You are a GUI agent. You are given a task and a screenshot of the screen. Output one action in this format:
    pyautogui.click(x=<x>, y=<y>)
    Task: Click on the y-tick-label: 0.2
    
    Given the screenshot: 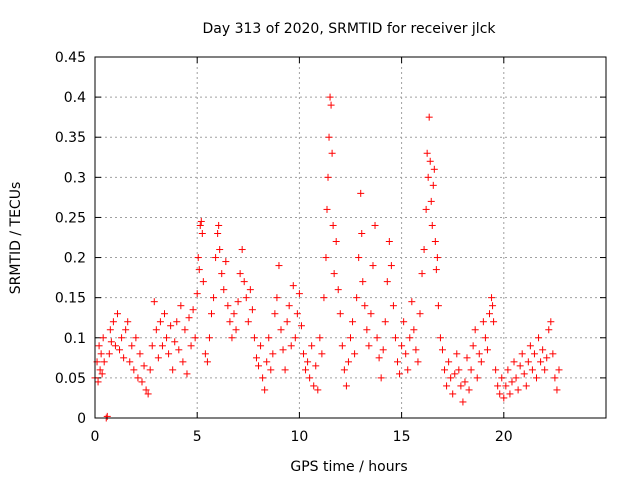 What is the action you would take?
    pyautogui.click(x=75, y=259)
    